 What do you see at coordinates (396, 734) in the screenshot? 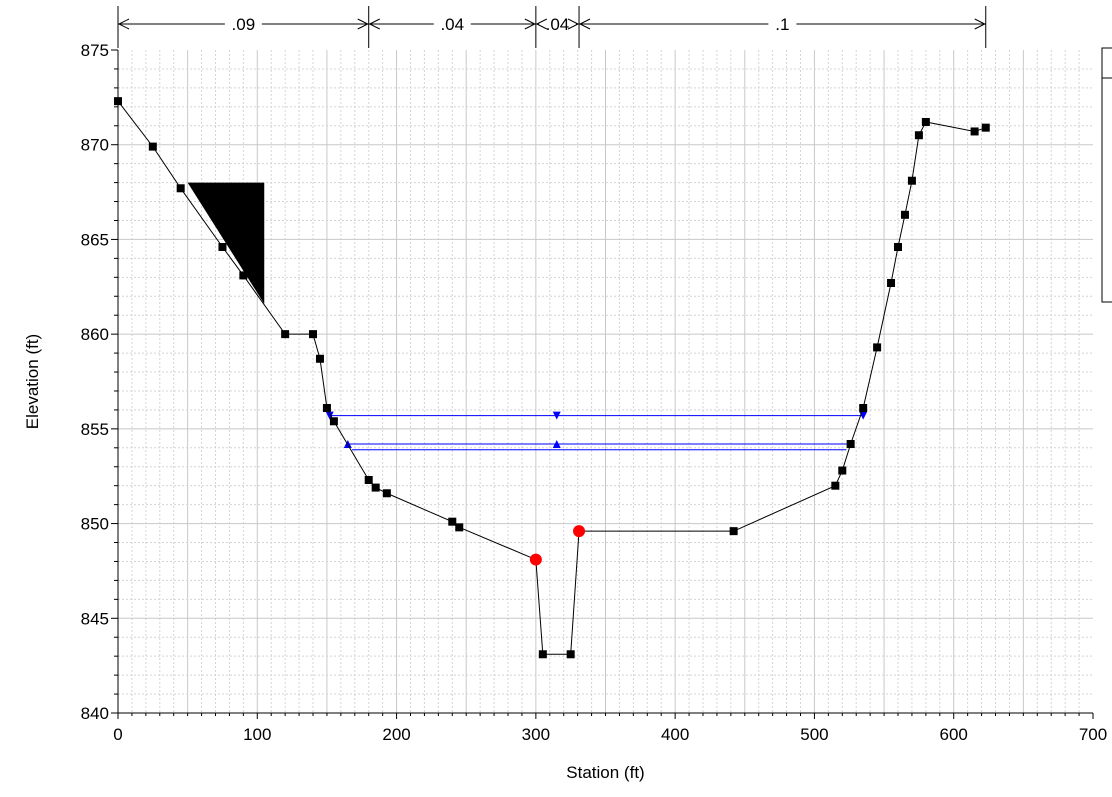
I see `x-tick-label: 200` at bounding box center [396, 734].